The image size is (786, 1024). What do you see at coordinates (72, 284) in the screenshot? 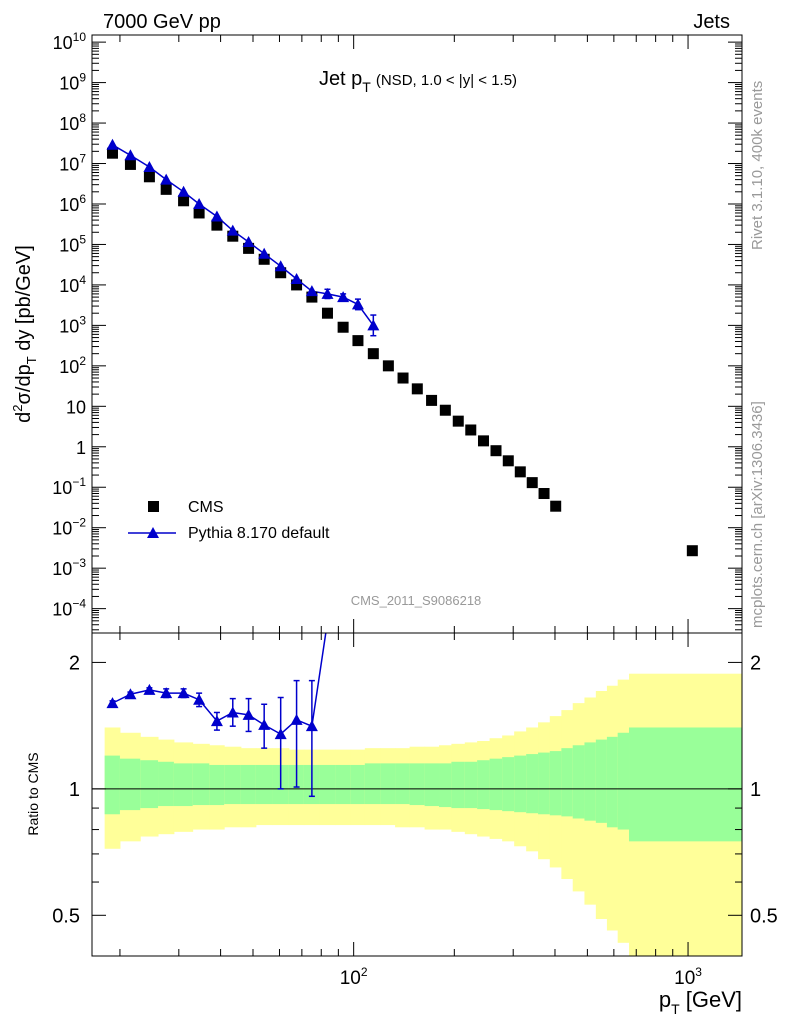
I see `main-y-tick-label: 10⁴` at bounding box center [72, 284].